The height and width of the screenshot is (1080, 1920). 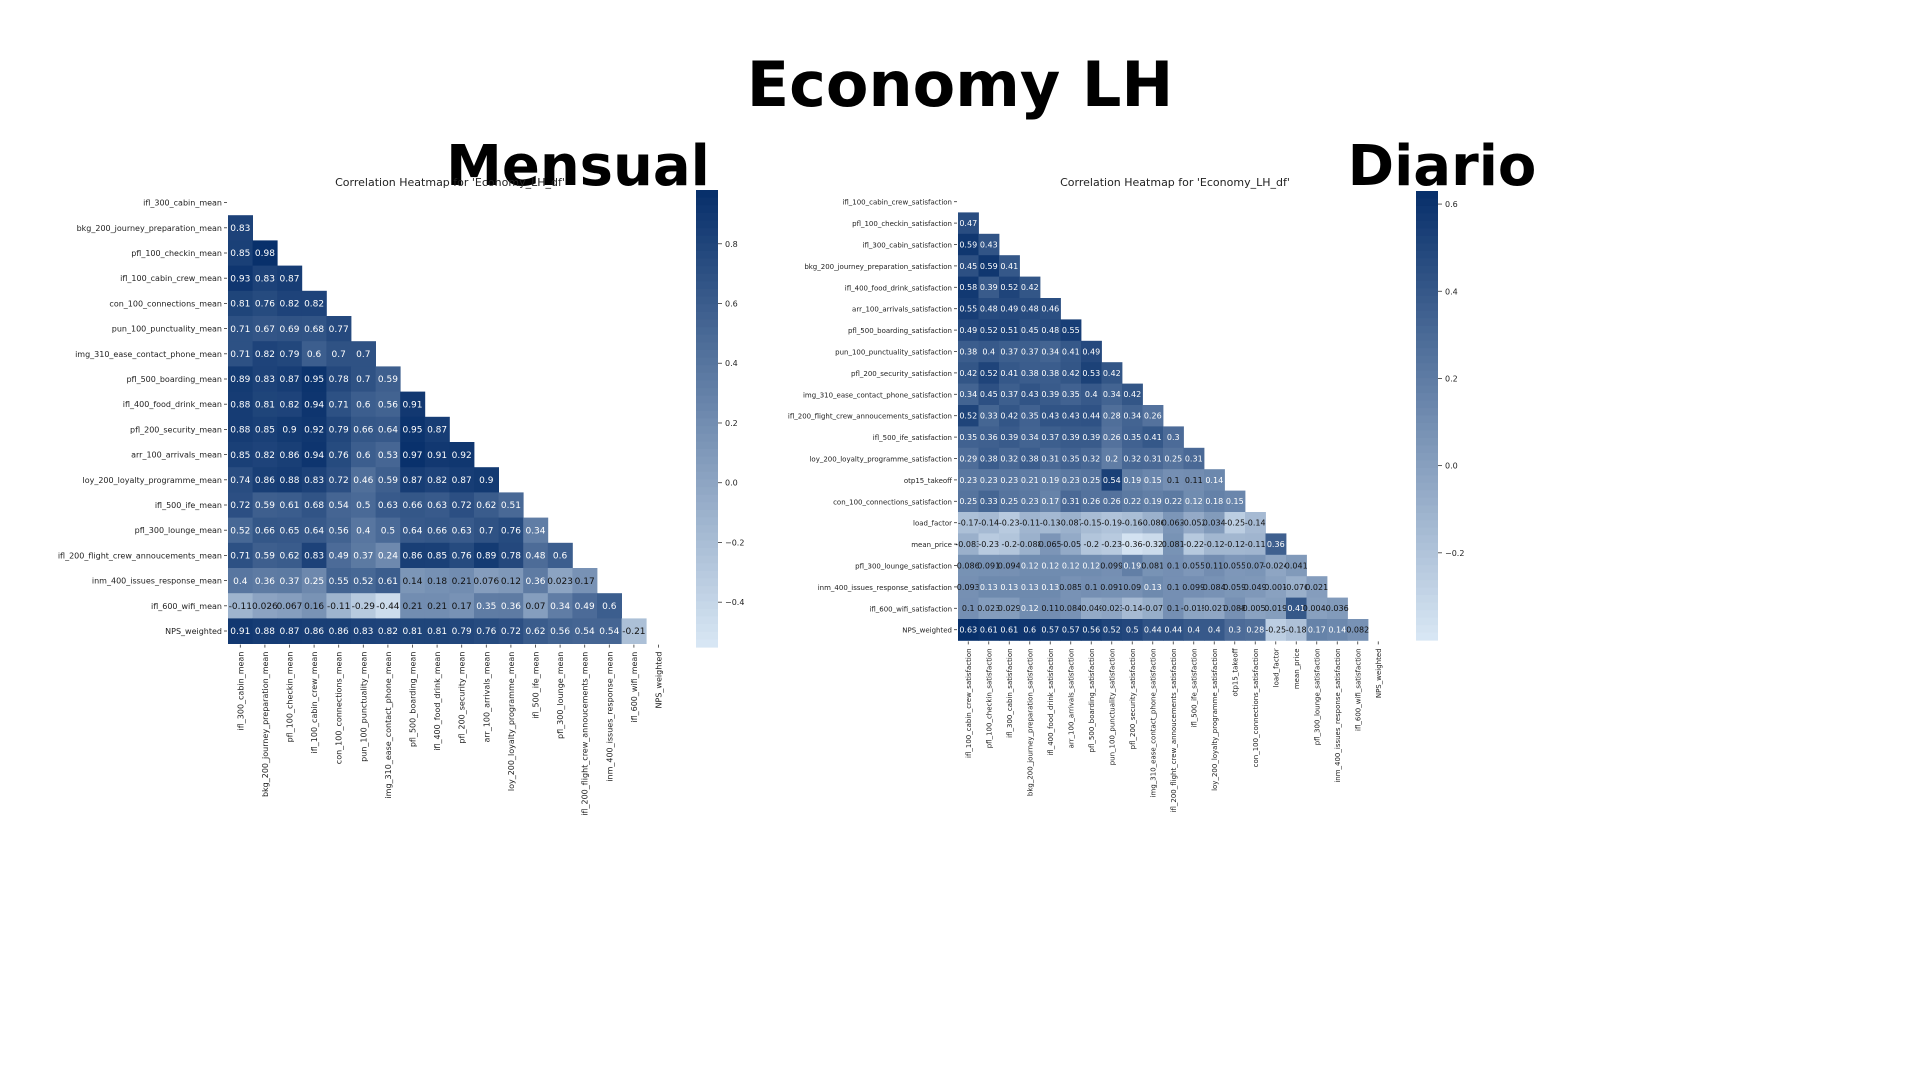 What do you see at coordinates (1337, 608) in the screenshot?
I see `cell-label: 0.036` at bounding box center [1337, 608].